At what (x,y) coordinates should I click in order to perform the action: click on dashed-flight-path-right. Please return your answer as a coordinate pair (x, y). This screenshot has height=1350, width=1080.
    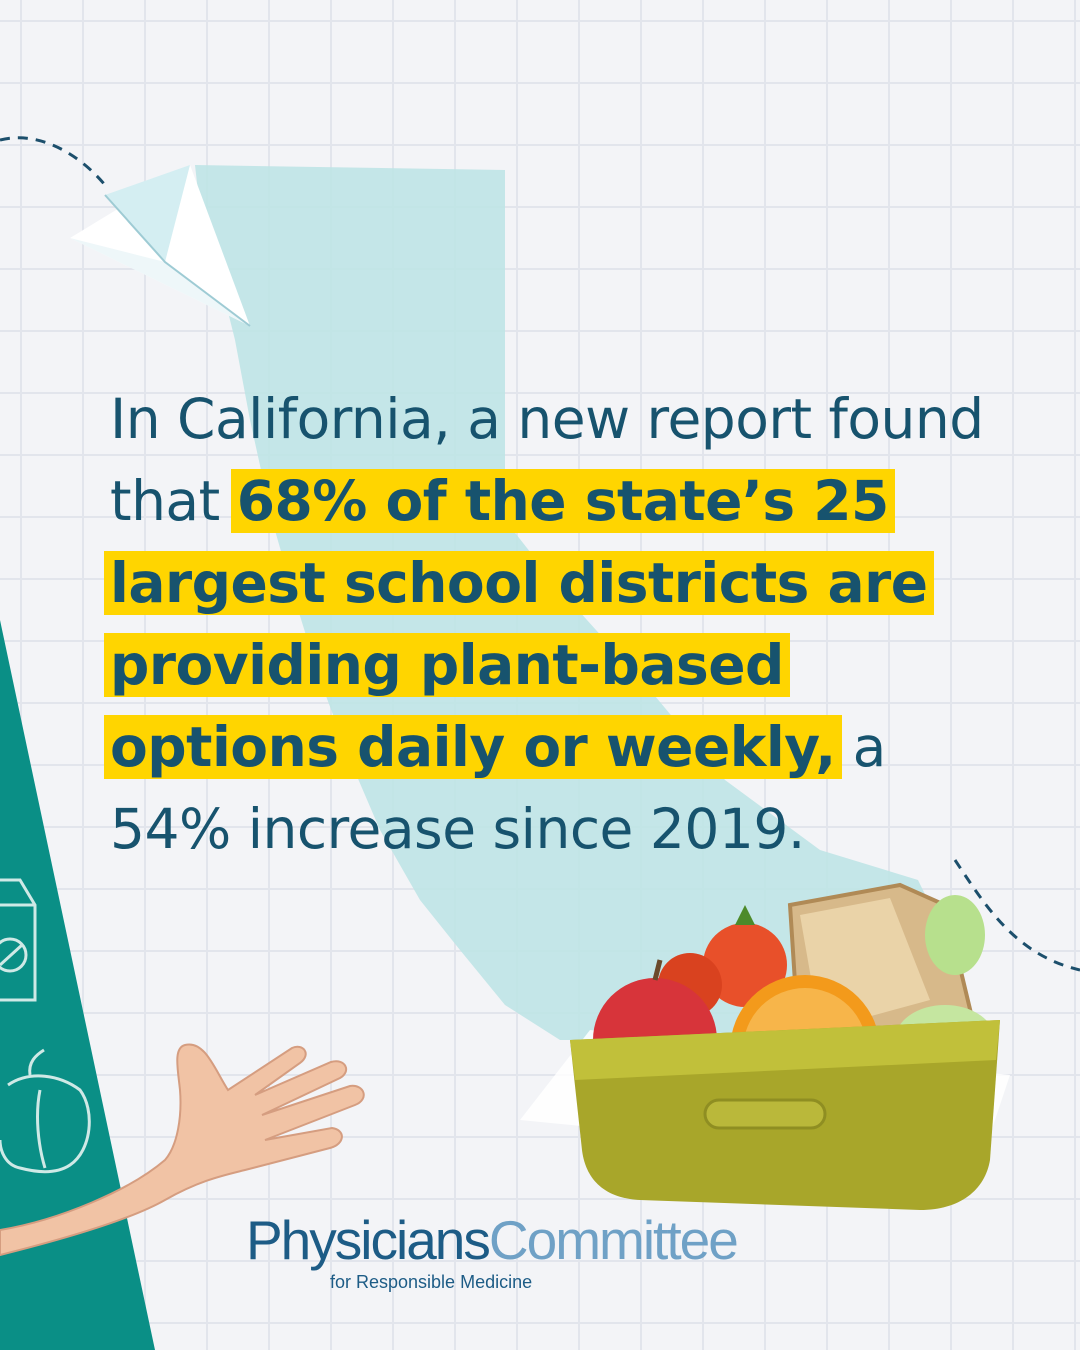
    Looking at the image, I should click on (1016, 915).